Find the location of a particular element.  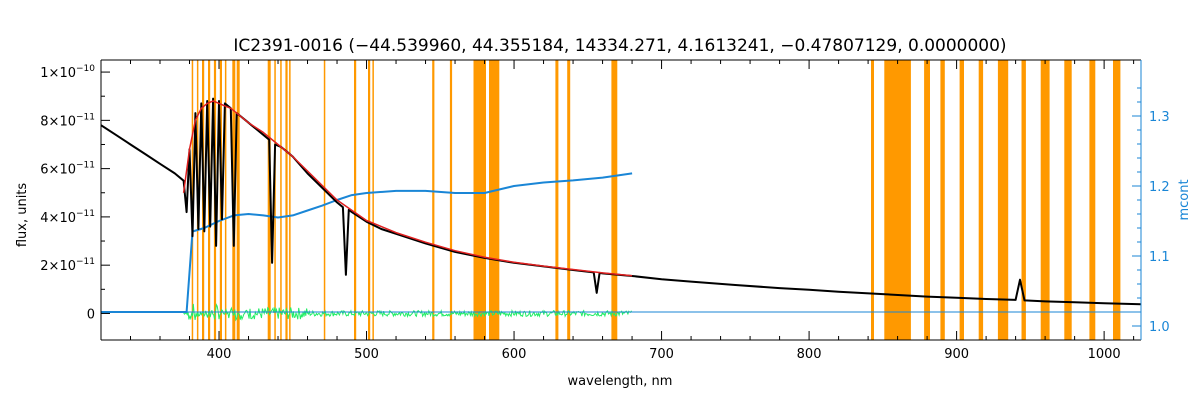

y-tick-label: 2×10⁻¹¹ is located at coordinates (67, 265).